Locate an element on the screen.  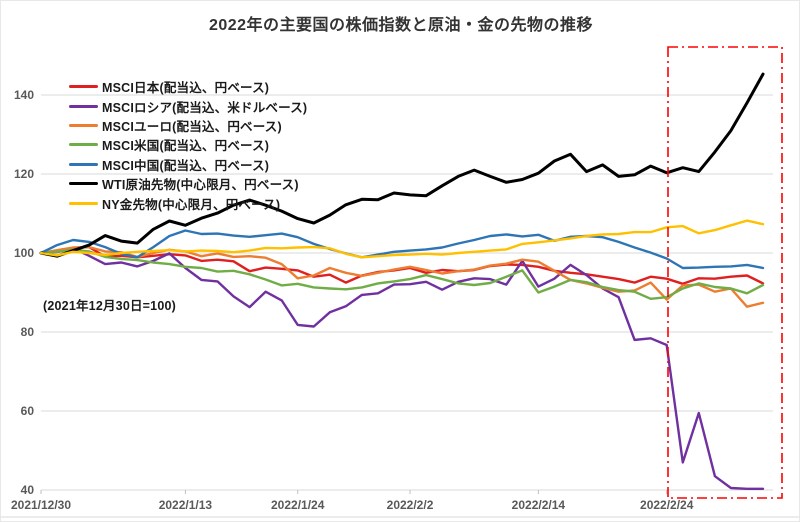
legend-item-msci-japan: MSCI日本(配当込、円ベース) is located at coordinates (188, 86).